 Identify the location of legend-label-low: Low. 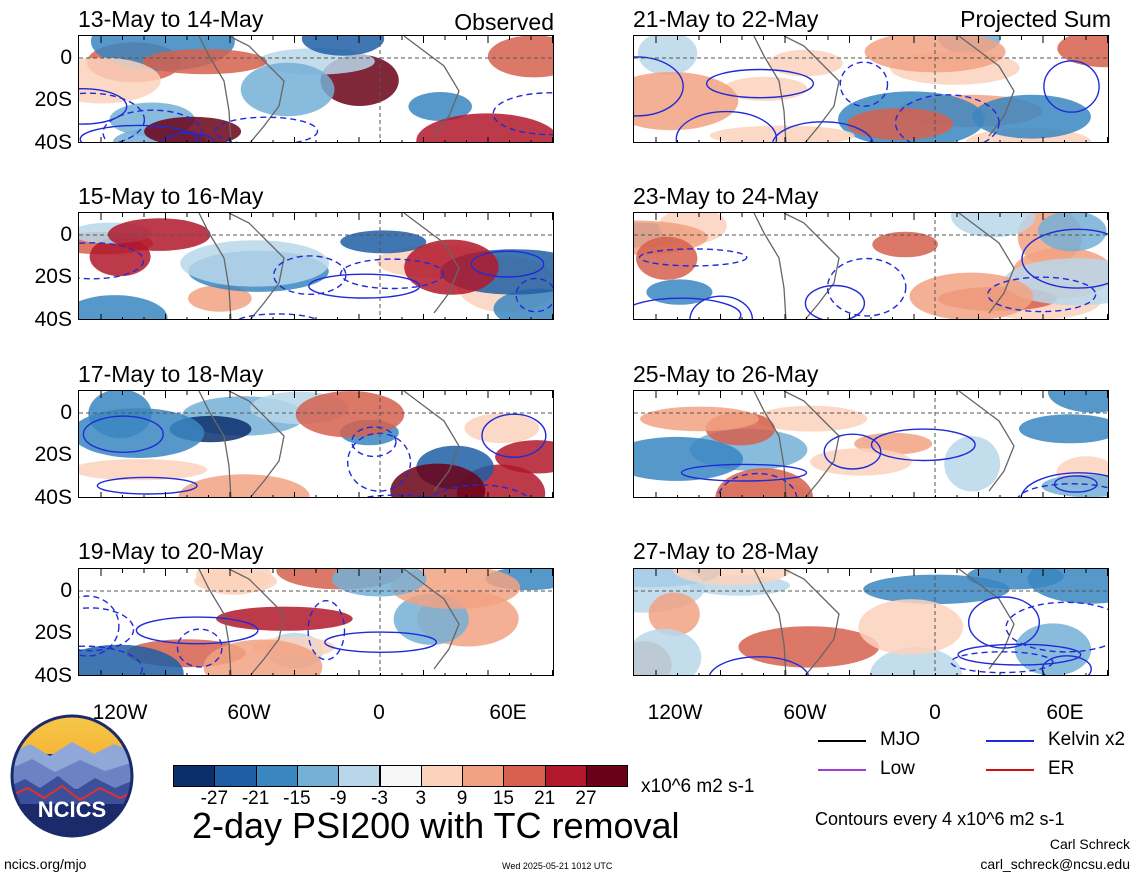
(897, 768).